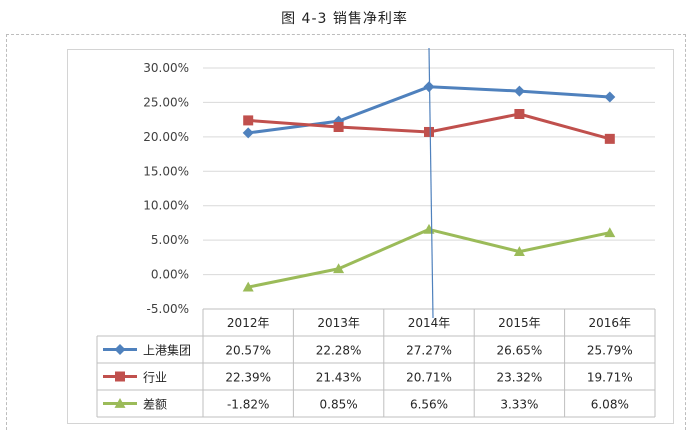 This screenshot has height=432, width=689. I want to click on table-cell-value: 26.65%, so click(520, 351).